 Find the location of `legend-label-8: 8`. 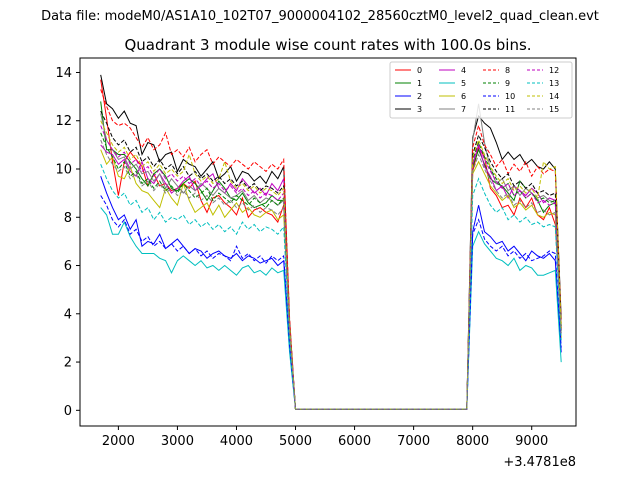

legend-label-8: 8 is located at coordinates (507, 70).